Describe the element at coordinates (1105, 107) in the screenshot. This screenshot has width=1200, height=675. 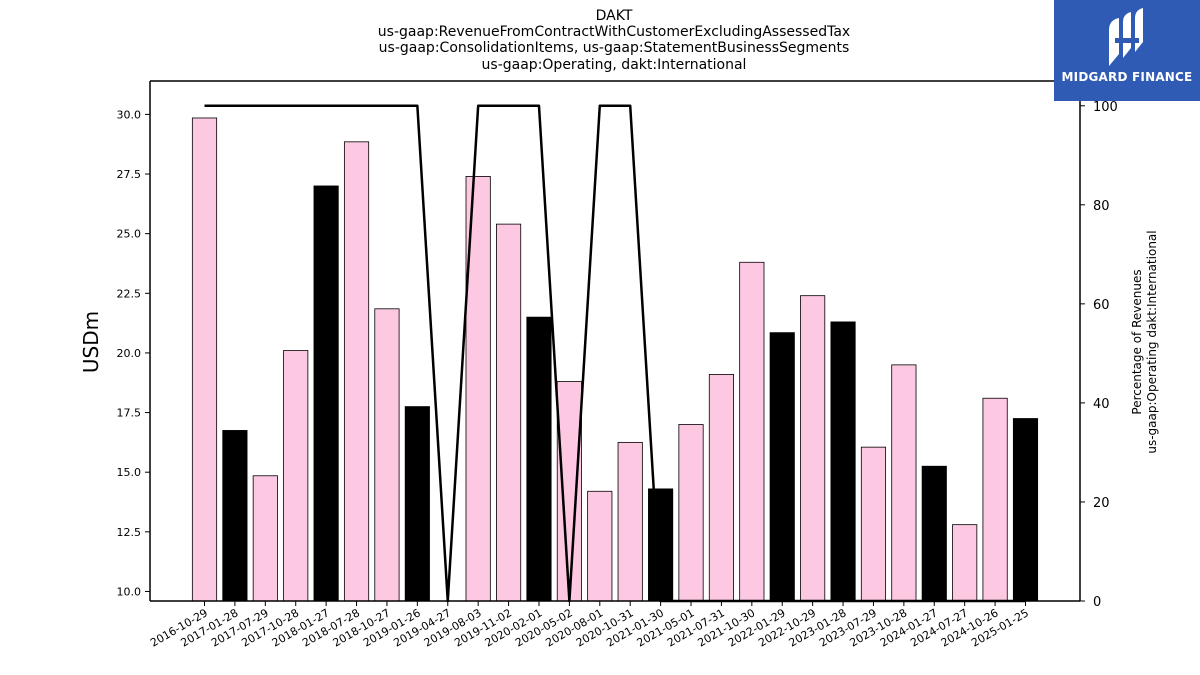
I see `y2-tick-label: 100` at that location.